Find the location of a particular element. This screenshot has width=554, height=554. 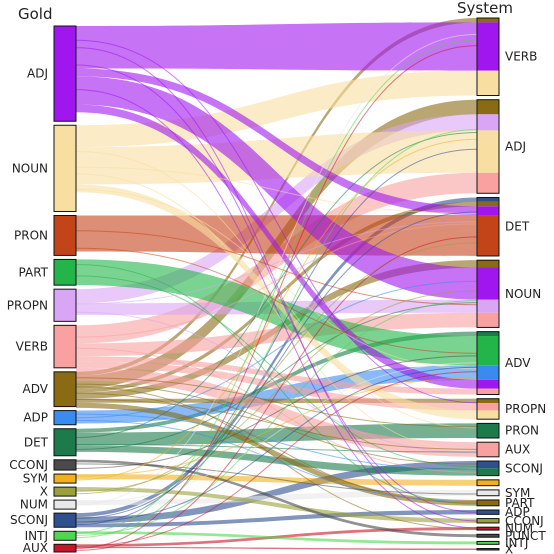

system-segment-cconj is located at coordinates (488, 536).